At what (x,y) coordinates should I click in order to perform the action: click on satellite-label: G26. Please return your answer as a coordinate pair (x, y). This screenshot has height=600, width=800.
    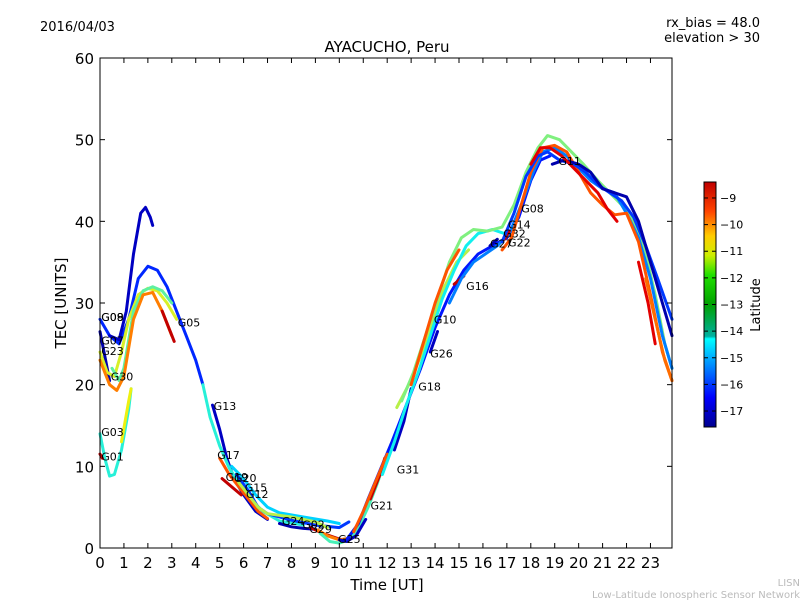
    Looking at the image, I should click on (441, 354).